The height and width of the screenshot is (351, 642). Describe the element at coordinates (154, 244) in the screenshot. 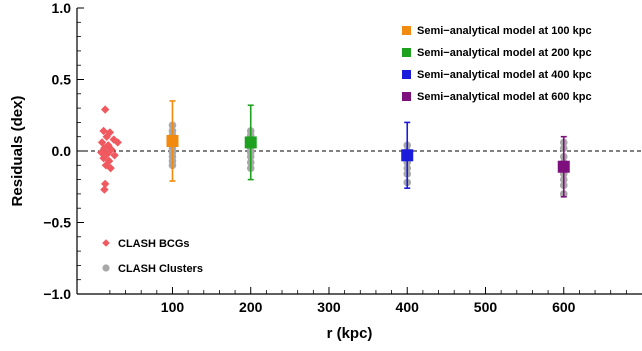

I see `legend-label: CLASH BCGs` at that location.